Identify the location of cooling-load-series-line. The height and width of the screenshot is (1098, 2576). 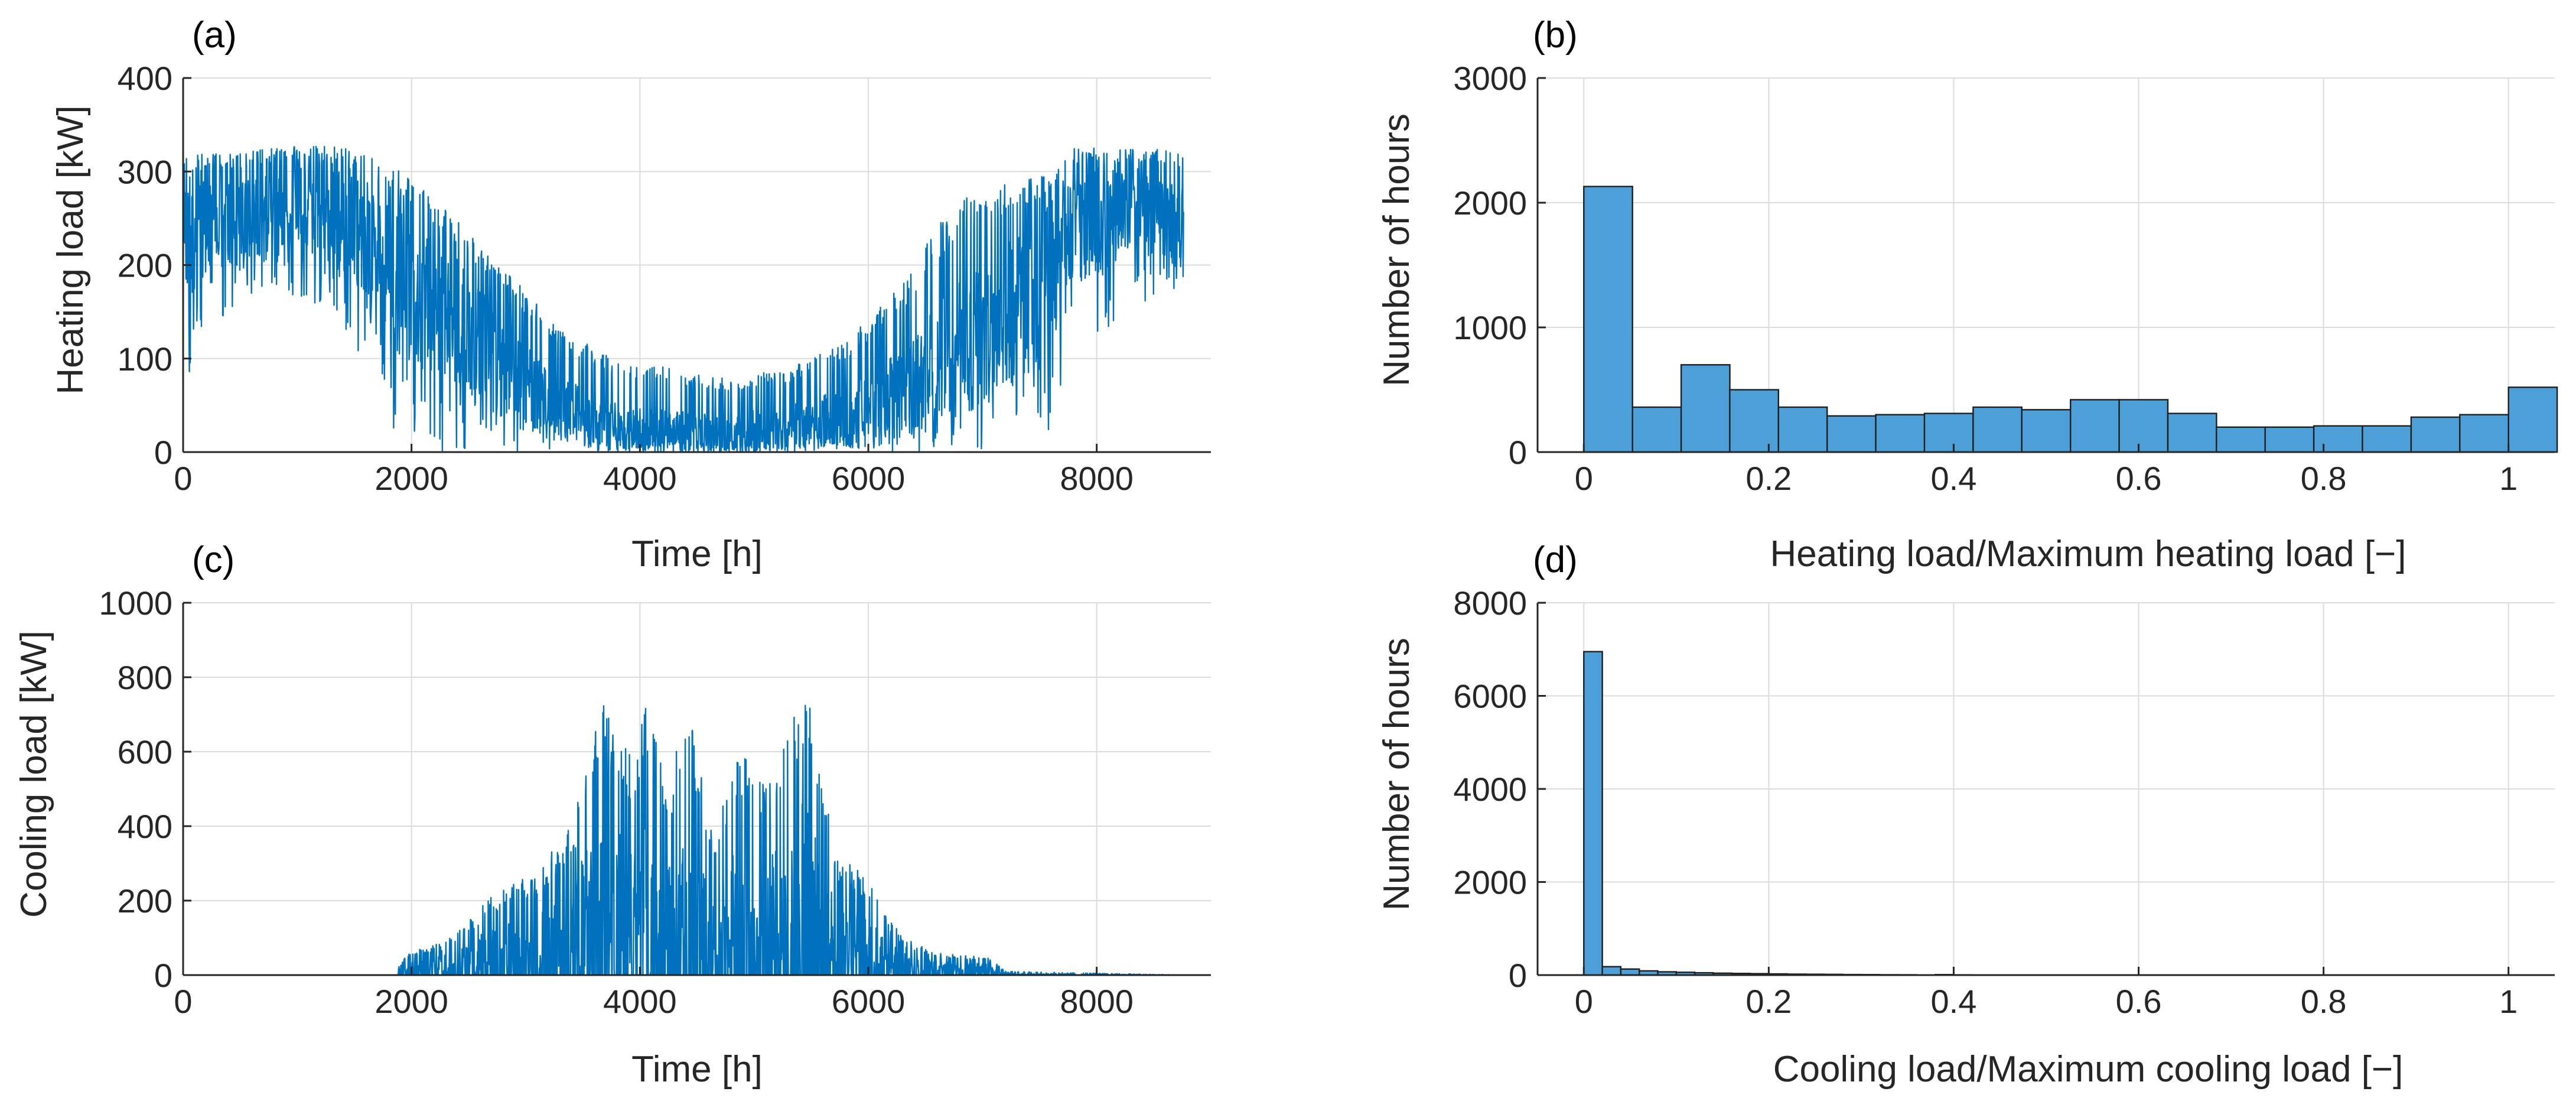
(684, 840).